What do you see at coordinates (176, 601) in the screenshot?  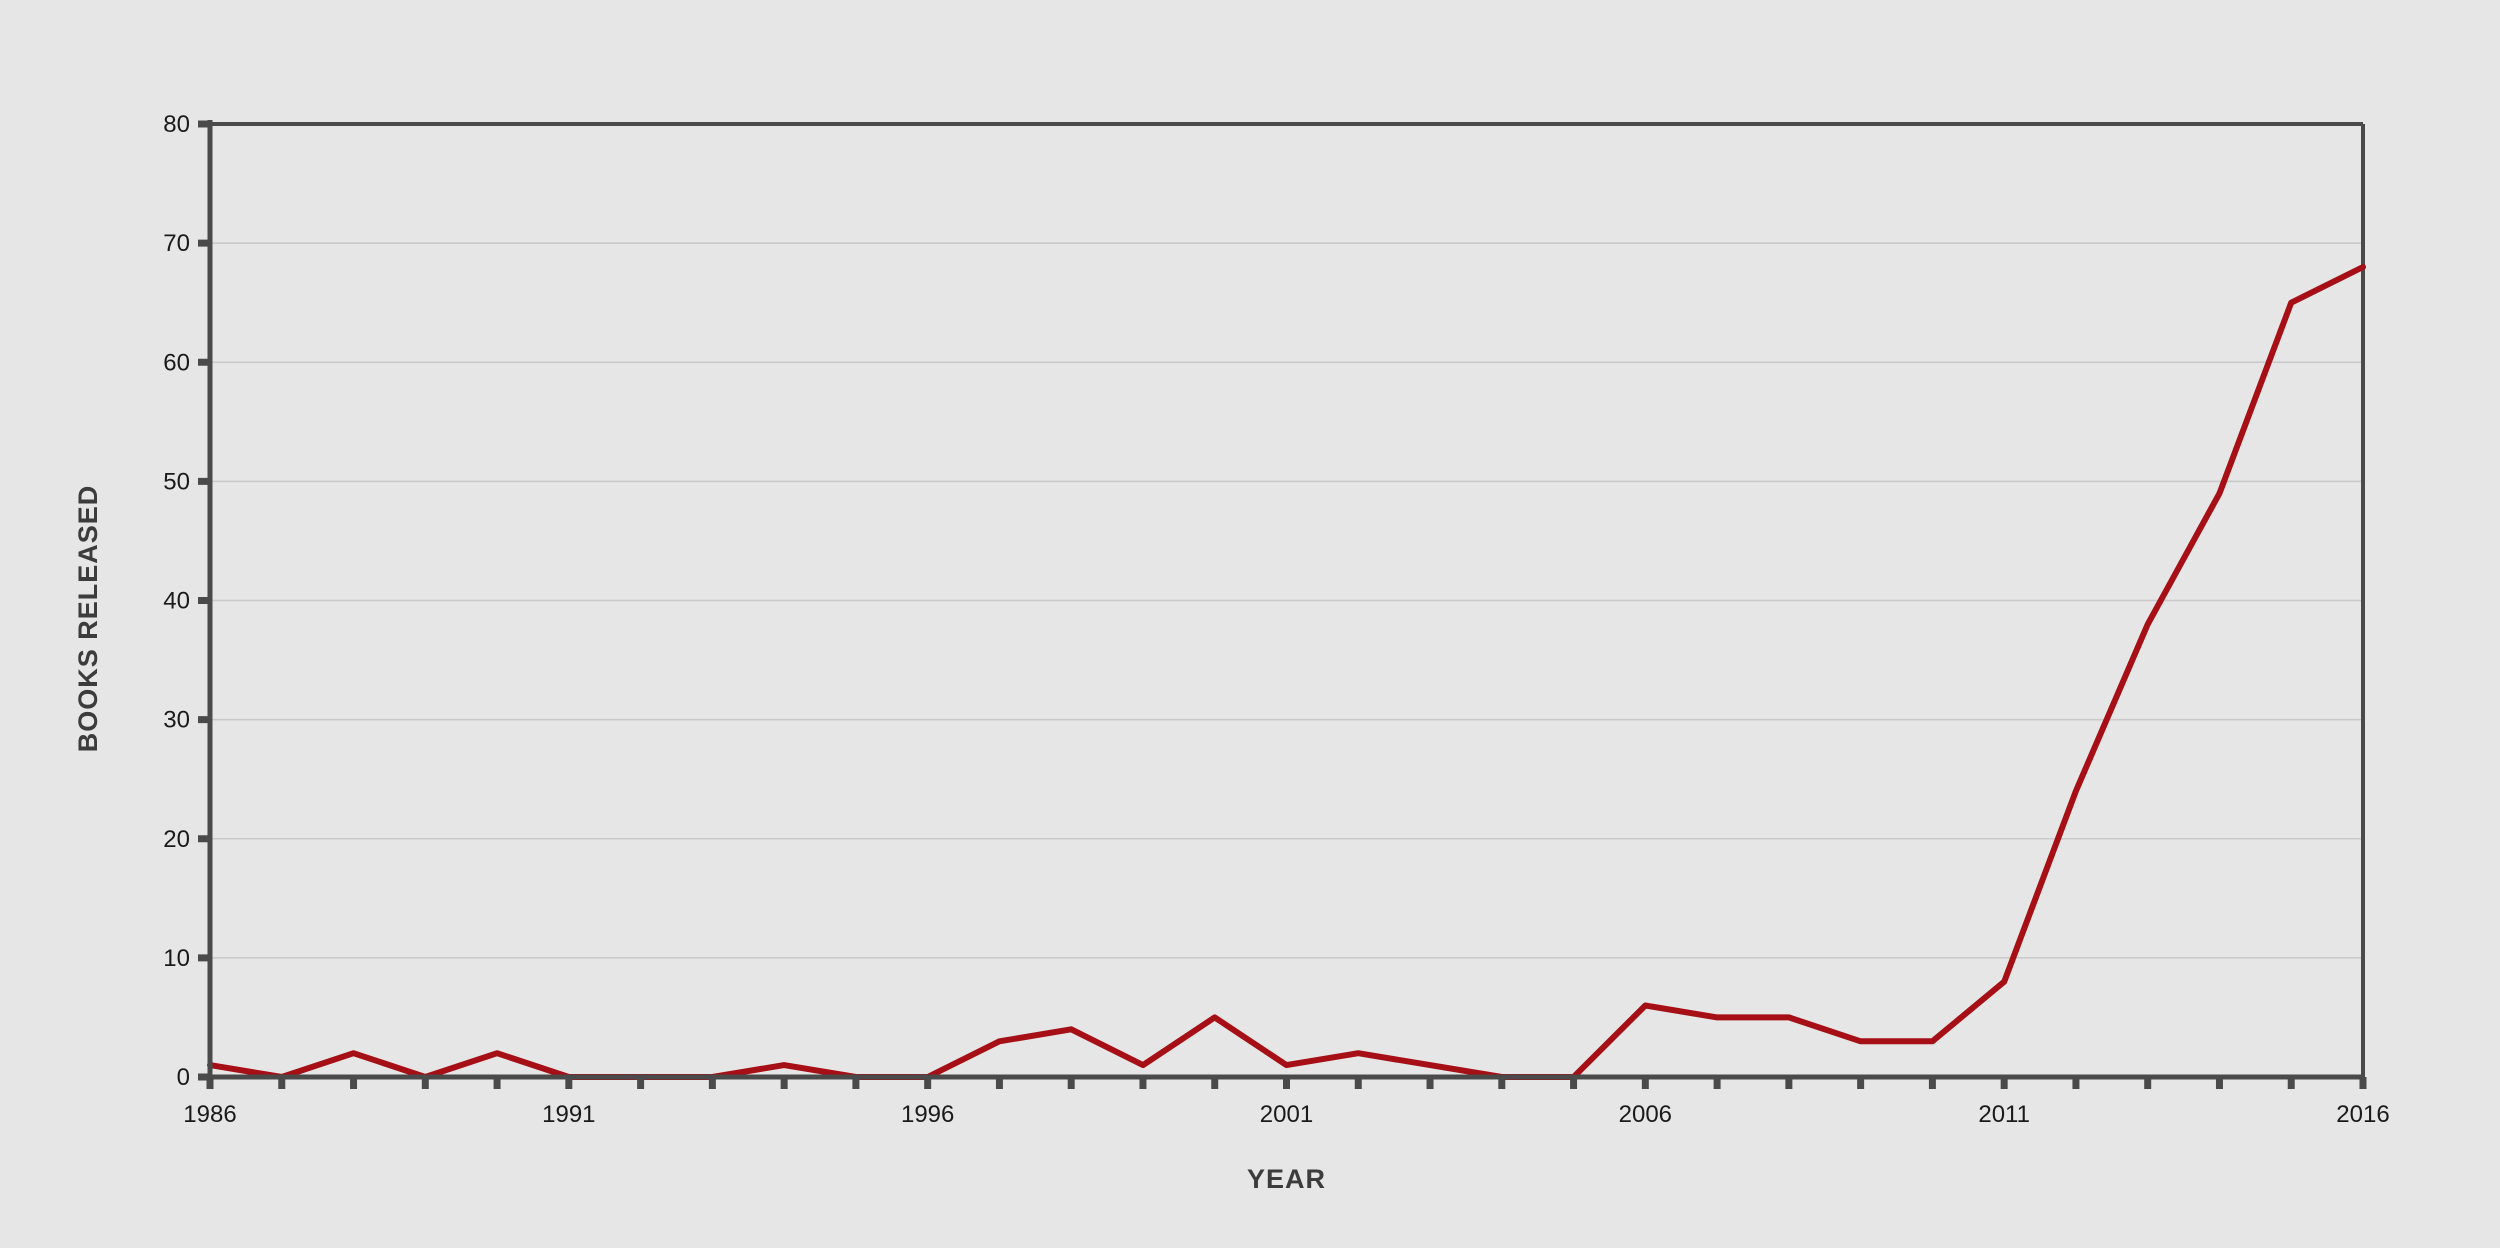 I see `y-tick-label: 40` at bounding box center [176, 601].